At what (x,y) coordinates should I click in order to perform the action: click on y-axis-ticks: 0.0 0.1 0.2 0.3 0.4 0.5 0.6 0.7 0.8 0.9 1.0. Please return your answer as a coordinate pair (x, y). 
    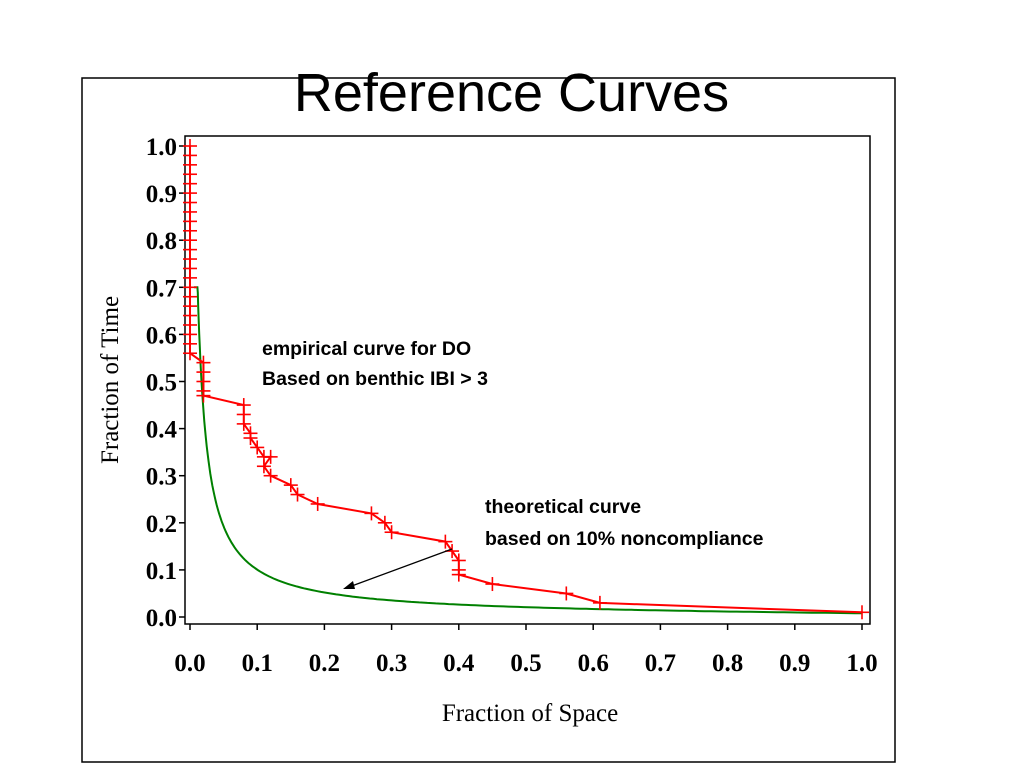
    Looking at the image, I should click on (165, 383).